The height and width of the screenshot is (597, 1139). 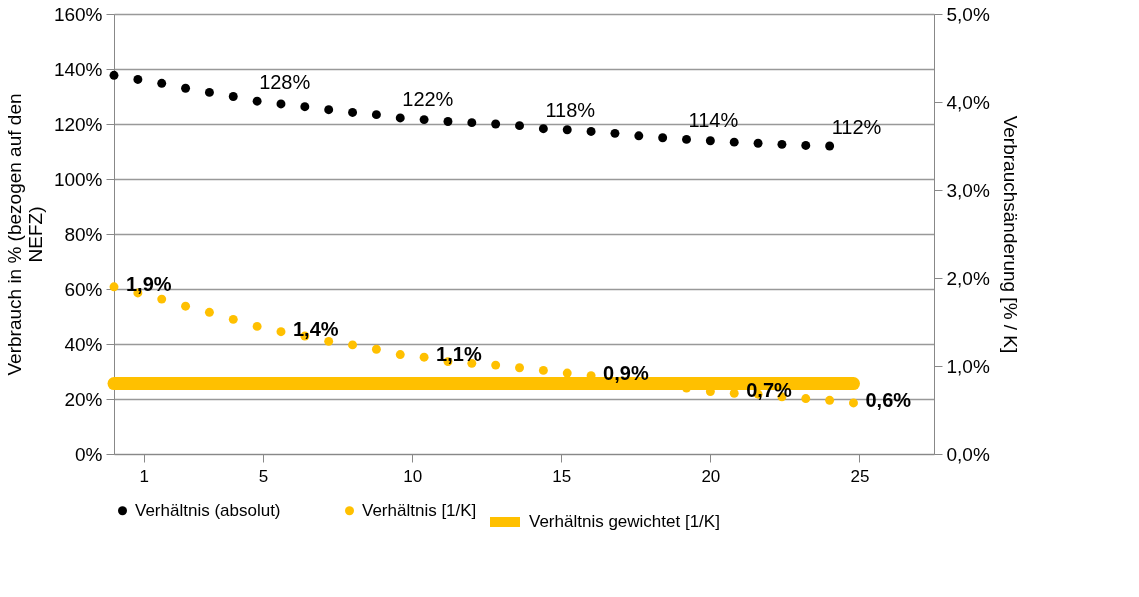 I want to click on data-label: 122%, so click(x=428, y=98).